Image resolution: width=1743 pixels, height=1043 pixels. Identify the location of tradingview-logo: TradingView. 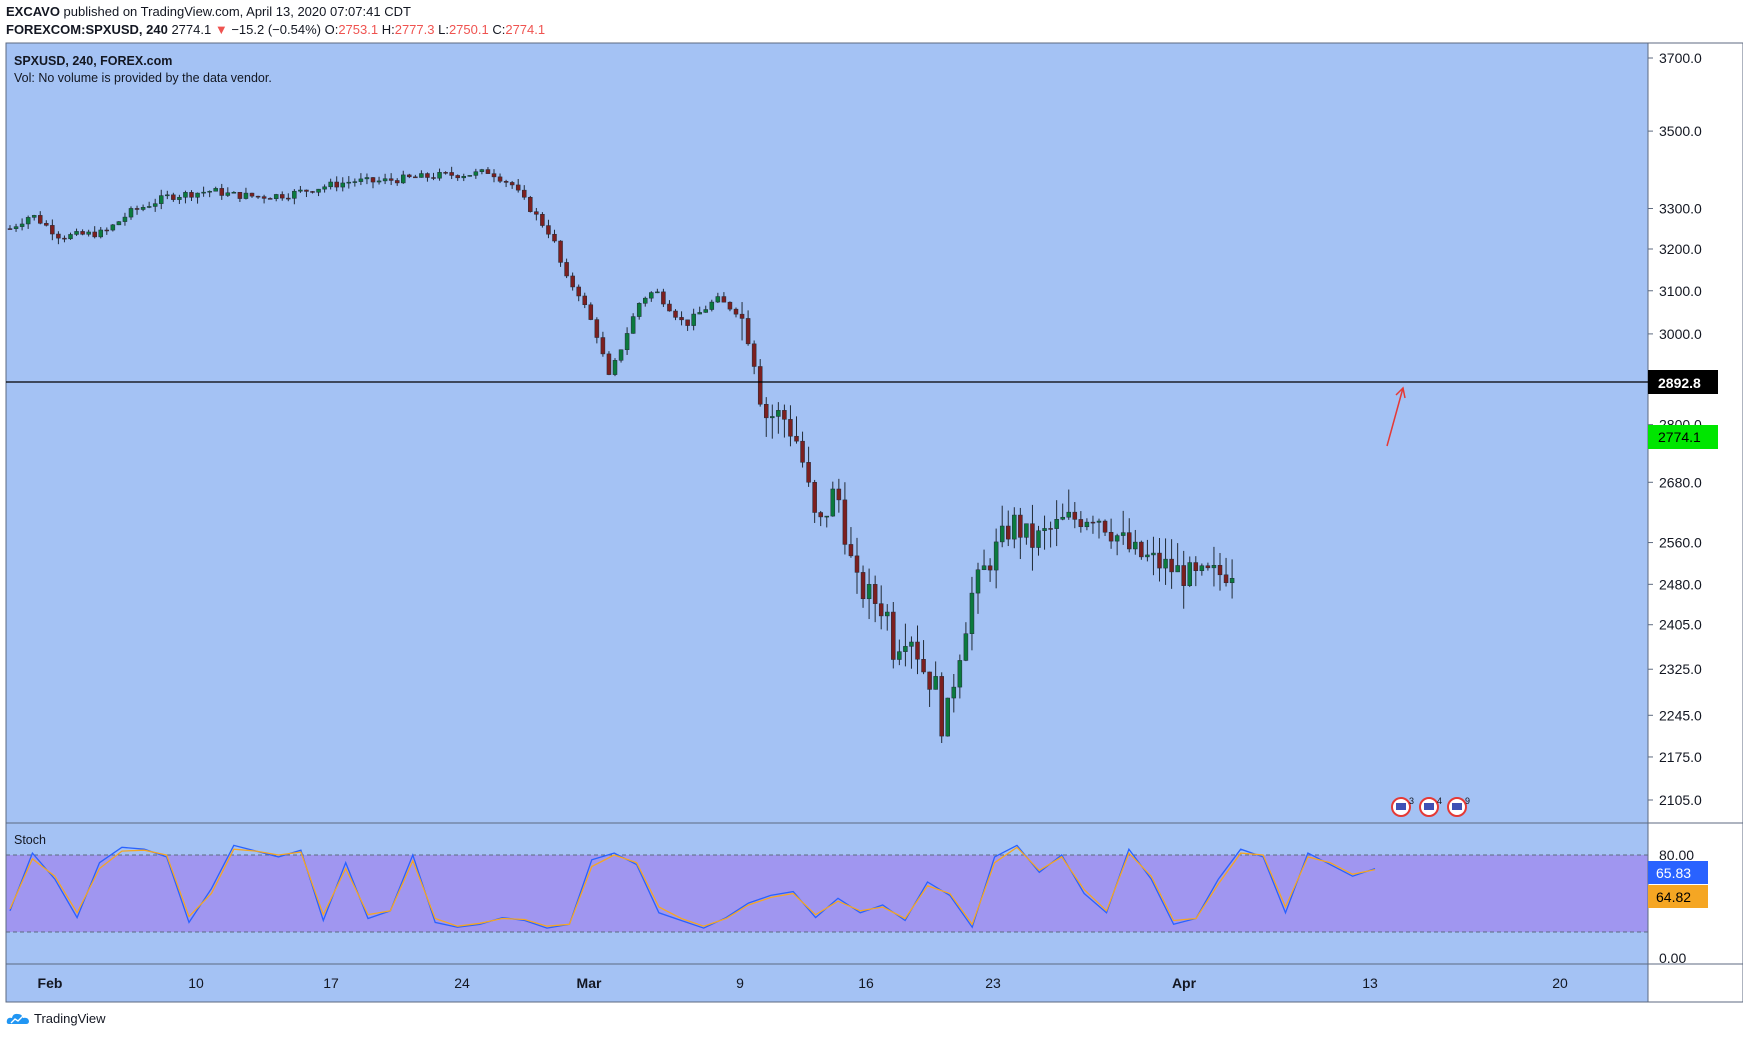
(56, 1018).